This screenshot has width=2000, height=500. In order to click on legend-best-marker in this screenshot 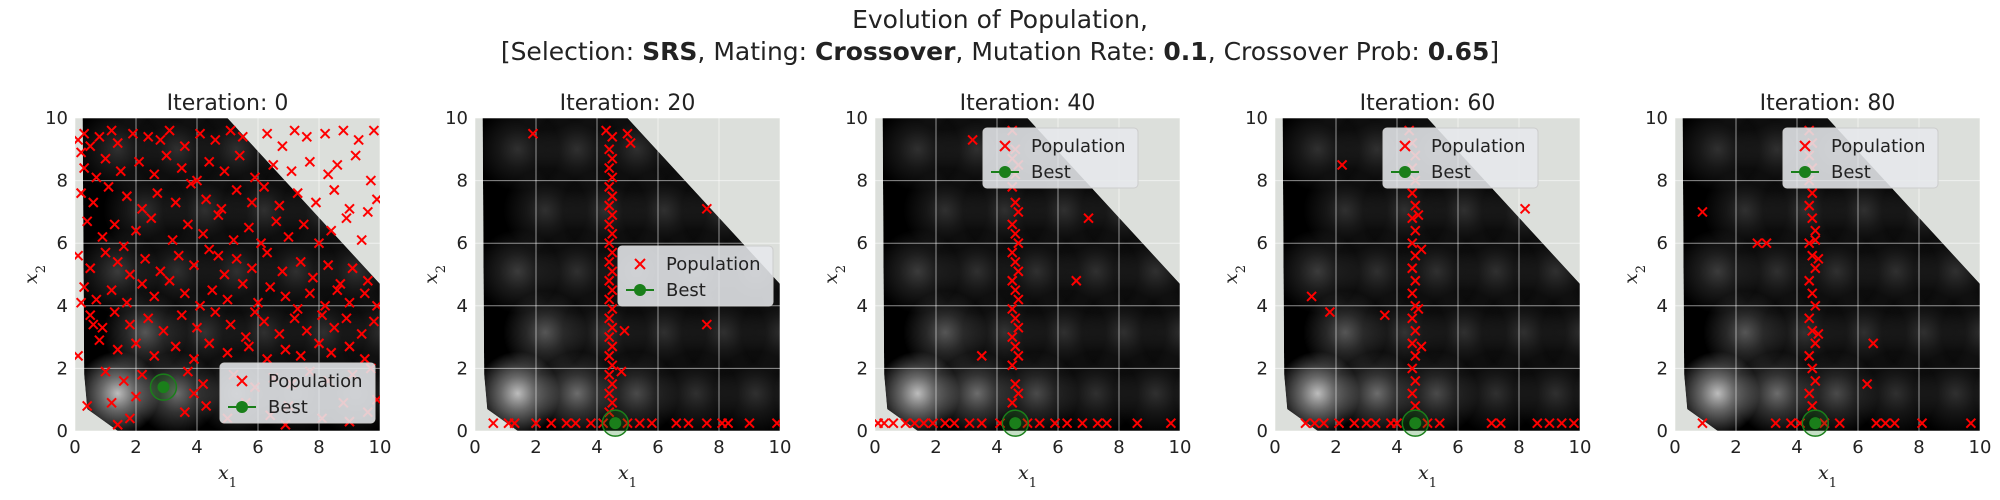, I will do `click(640, 290)`.